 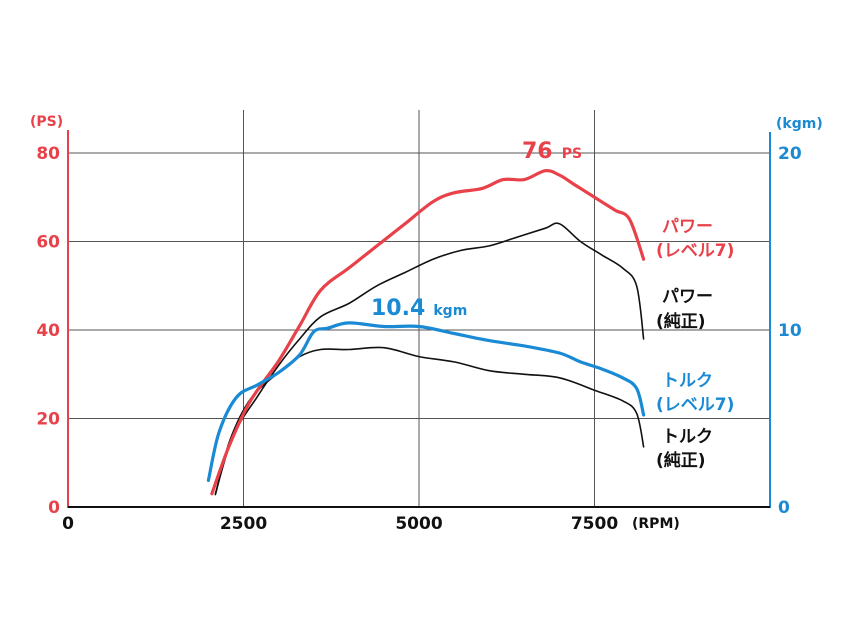 What do you see at coordinates (681, 321) in the screenshot?
I see `legend-power-stock-line2: (純正)` at bounding box center [681, 321].